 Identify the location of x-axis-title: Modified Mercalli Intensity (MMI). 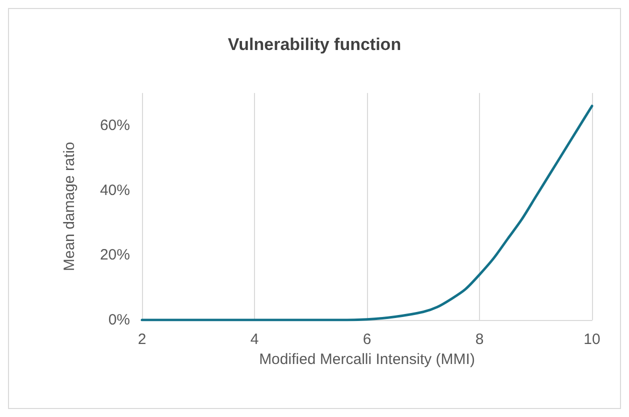
(367, 359).